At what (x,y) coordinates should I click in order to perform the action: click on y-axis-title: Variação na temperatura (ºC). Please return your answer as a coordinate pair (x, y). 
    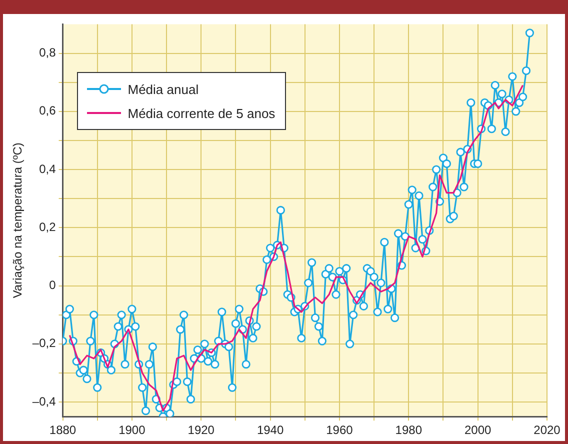
    Looking at the image, I should click on (17, 220).